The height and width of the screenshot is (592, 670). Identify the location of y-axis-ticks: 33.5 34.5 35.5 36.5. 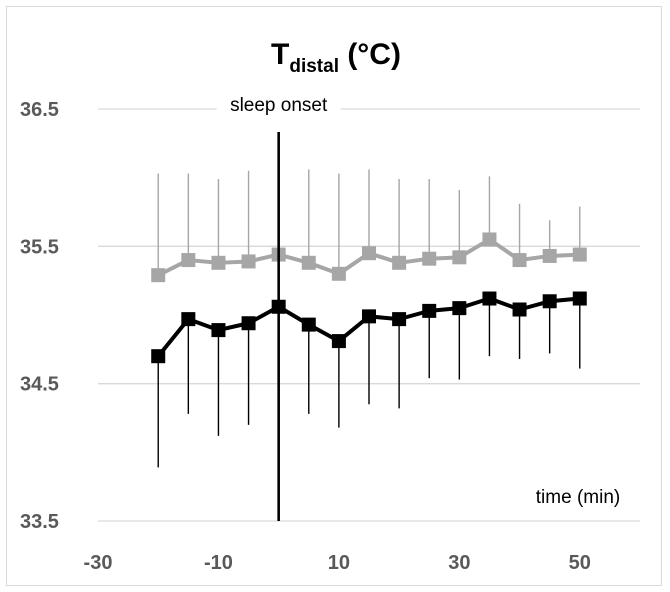
(39, 316).